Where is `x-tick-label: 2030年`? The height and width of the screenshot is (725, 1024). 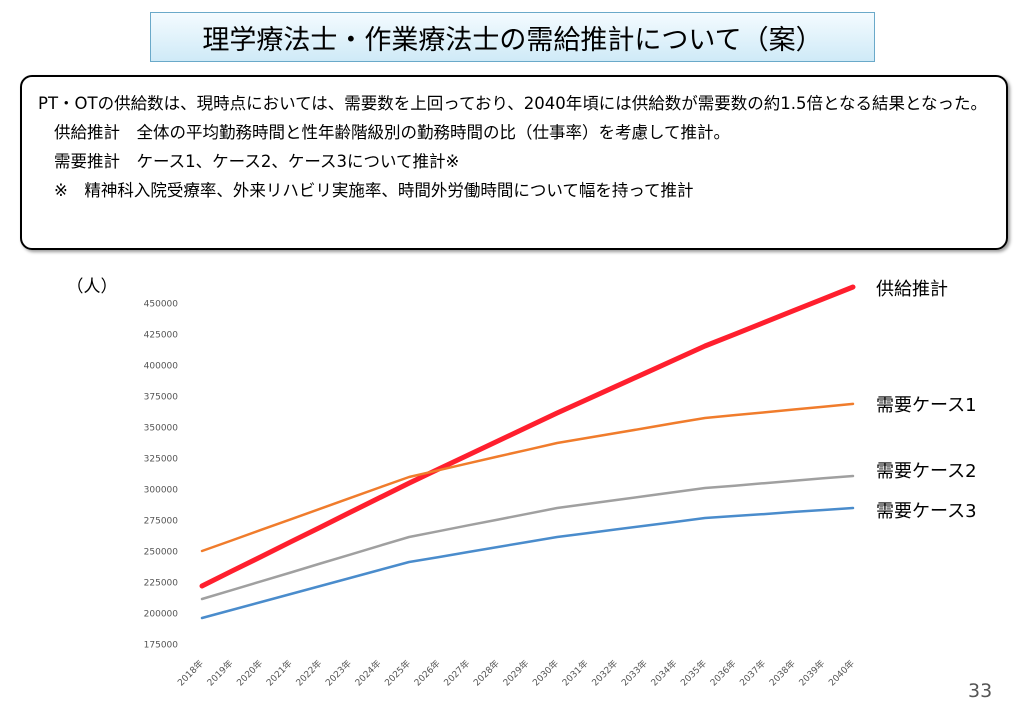 x-tick-label: 2030年 is located at coordinates (545, 672).